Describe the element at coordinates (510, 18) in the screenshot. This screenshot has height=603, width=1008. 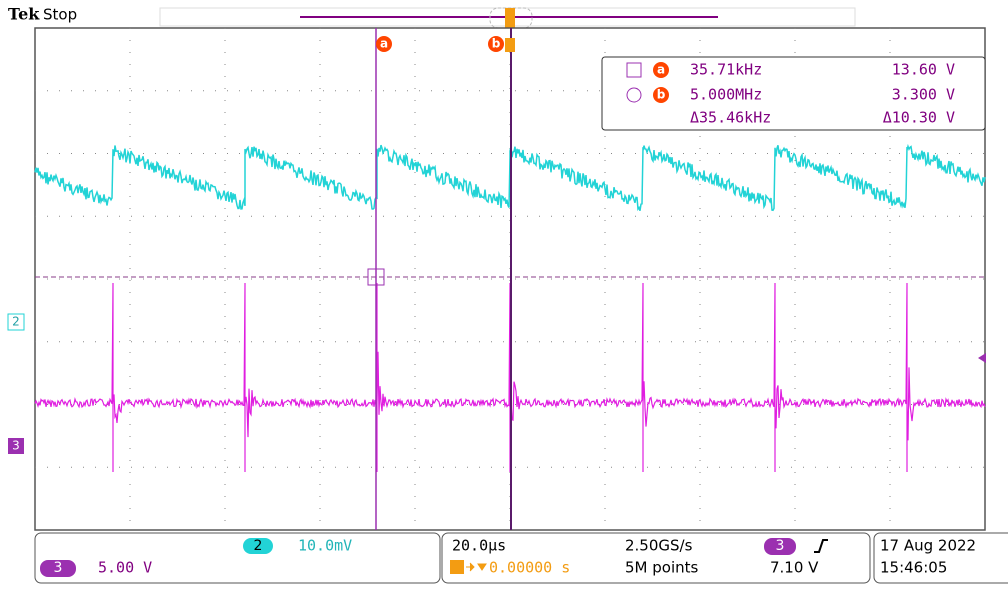
I see `trigger-position` at that location.